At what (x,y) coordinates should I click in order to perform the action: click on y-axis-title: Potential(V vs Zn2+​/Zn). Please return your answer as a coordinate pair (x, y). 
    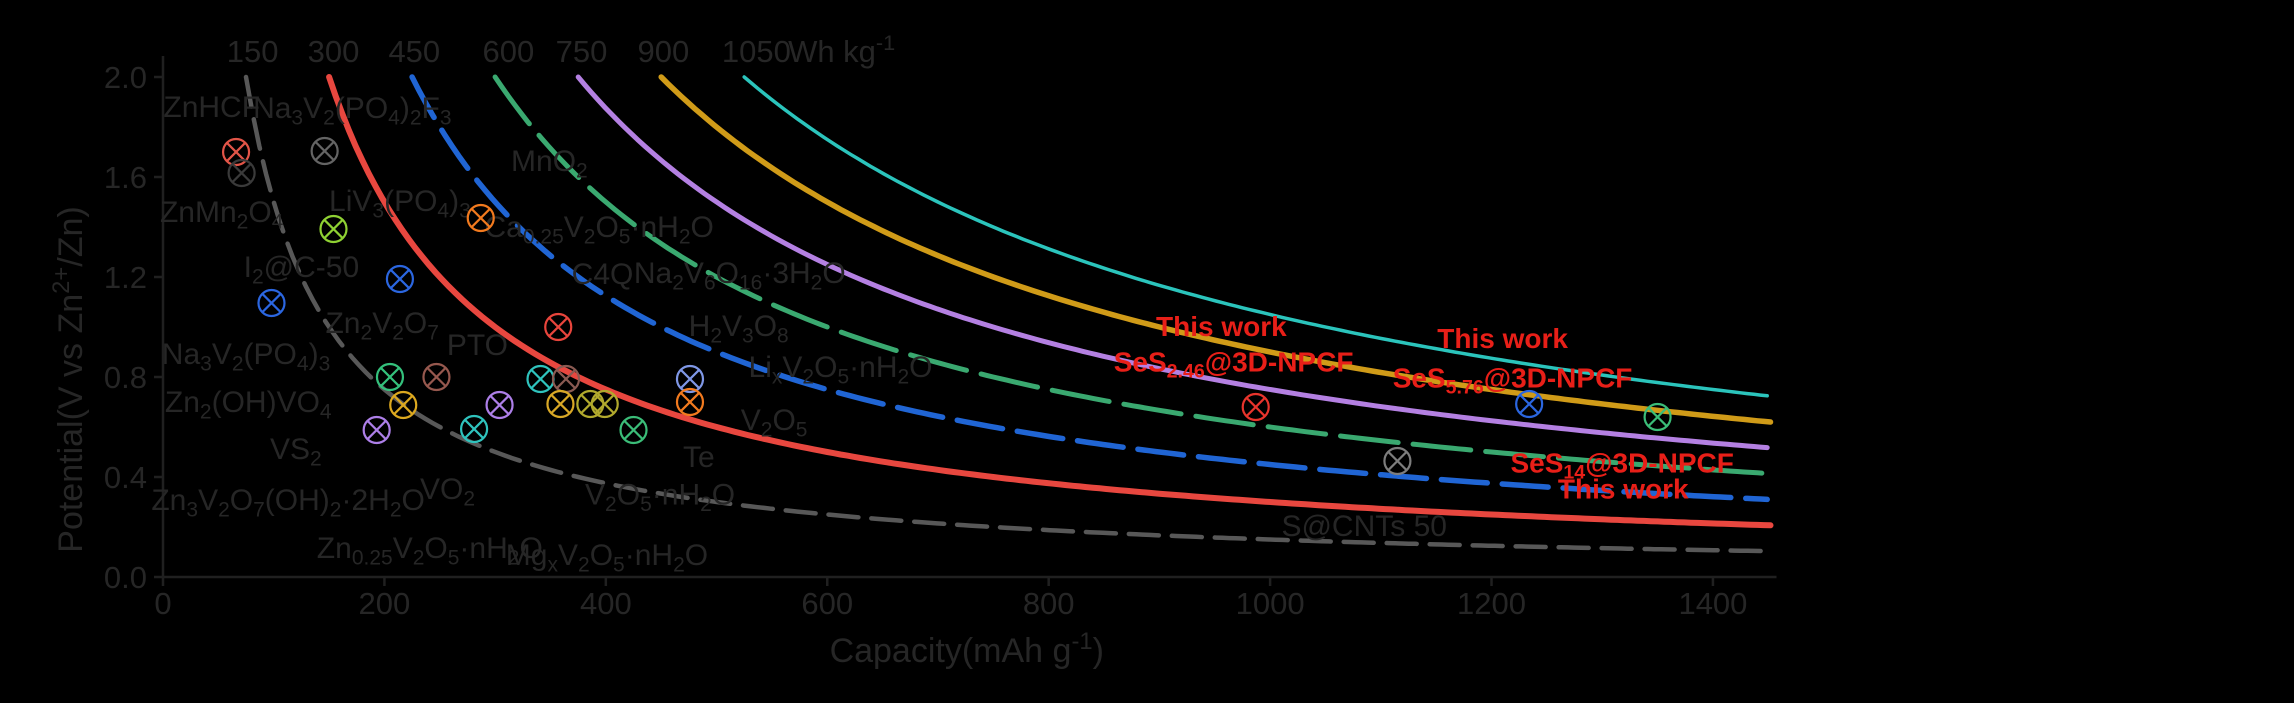
    Looking at the image, I should click on (69, 379).